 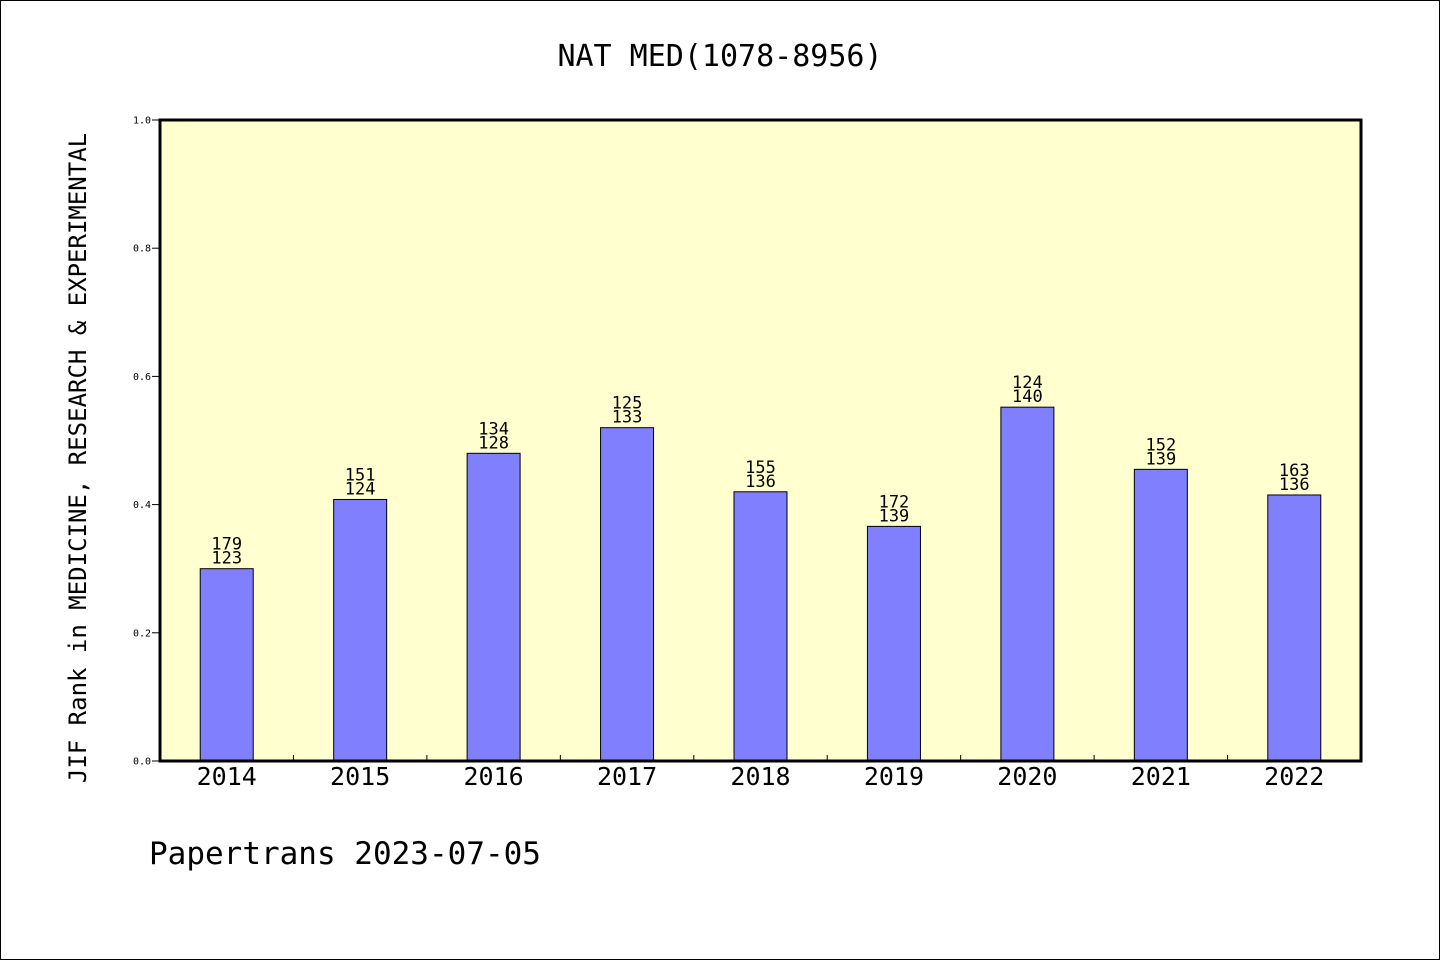 I want to click on x-tick-label: 2022, so click(x=1294, y=776).